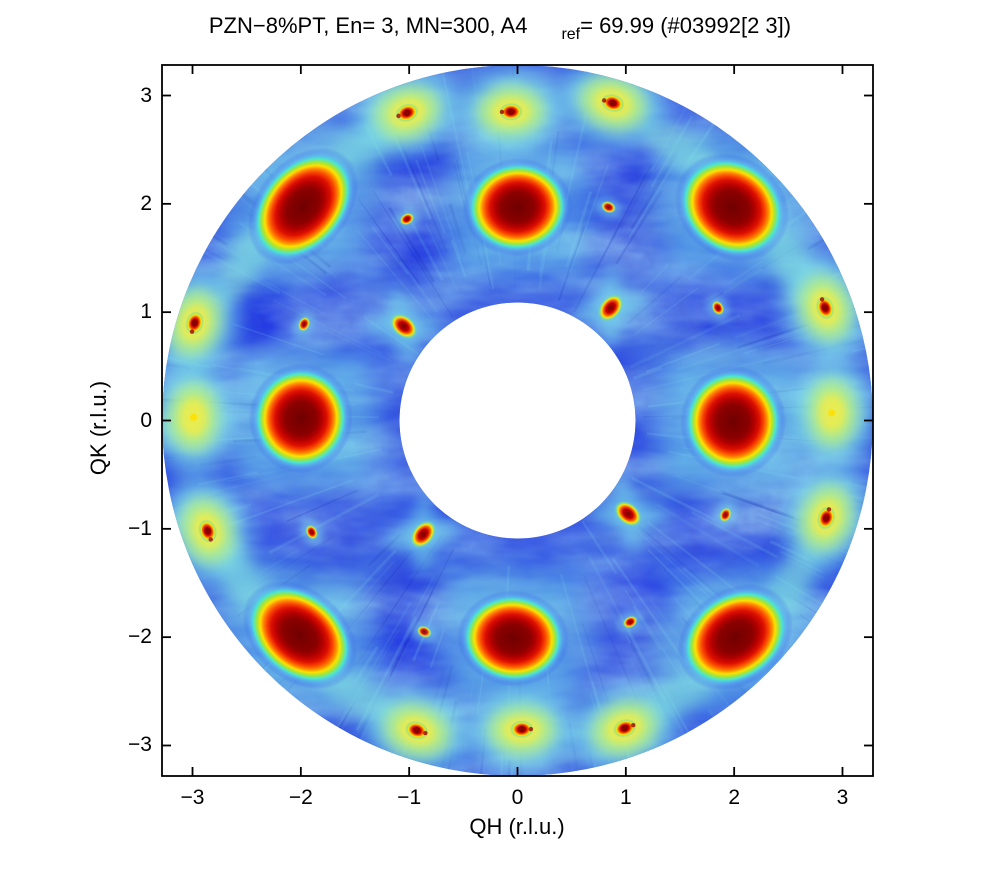 The height and width of the screenshot is (876, 1000). Describe the element at coordinates (98, 428) in the screenshot. I see `y-axis-label: QK (r.l.u.)` at that location.